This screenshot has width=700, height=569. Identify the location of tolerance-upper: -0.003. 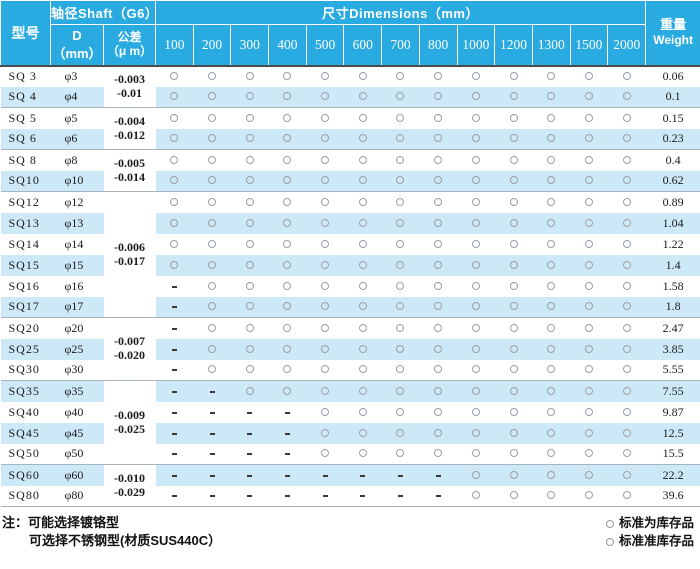
(129, 78).